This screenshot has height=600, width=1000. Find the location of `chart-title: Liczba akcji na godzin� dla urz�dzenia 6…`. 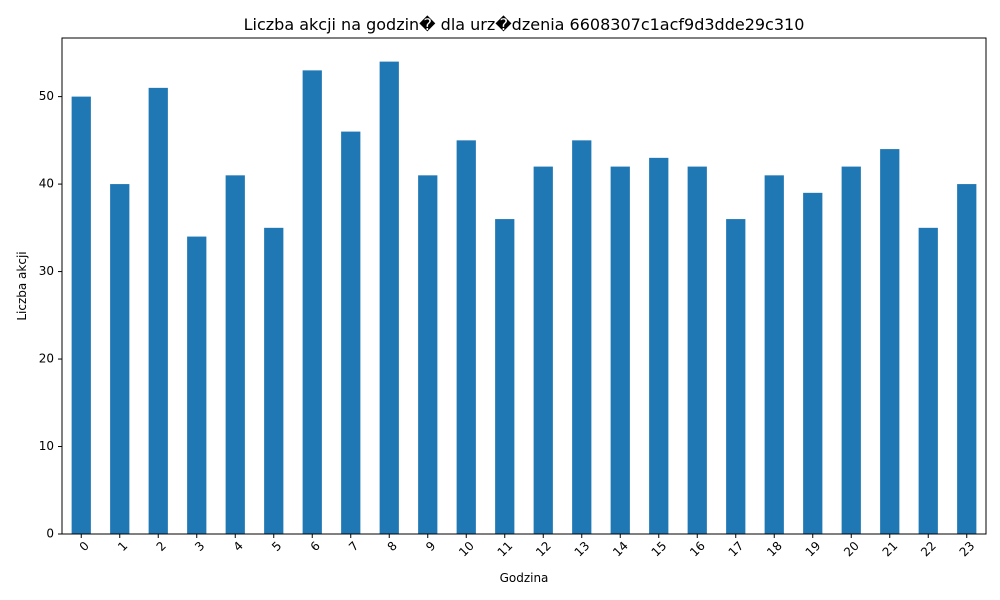

chart-title: Liczba akcji na godzin� dla urz�dzenia 6… is located at coordinates (524, 24).